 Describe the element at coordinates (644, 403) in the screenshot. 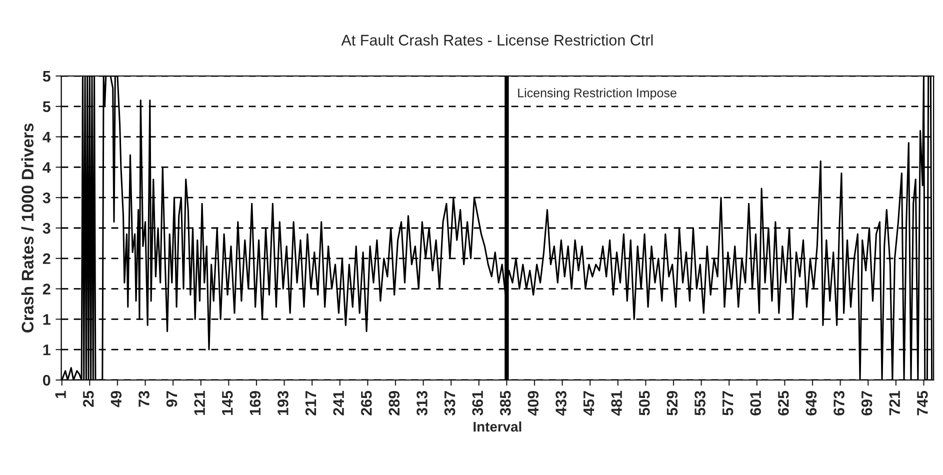

I see `x-tick-label: 505` at that location.